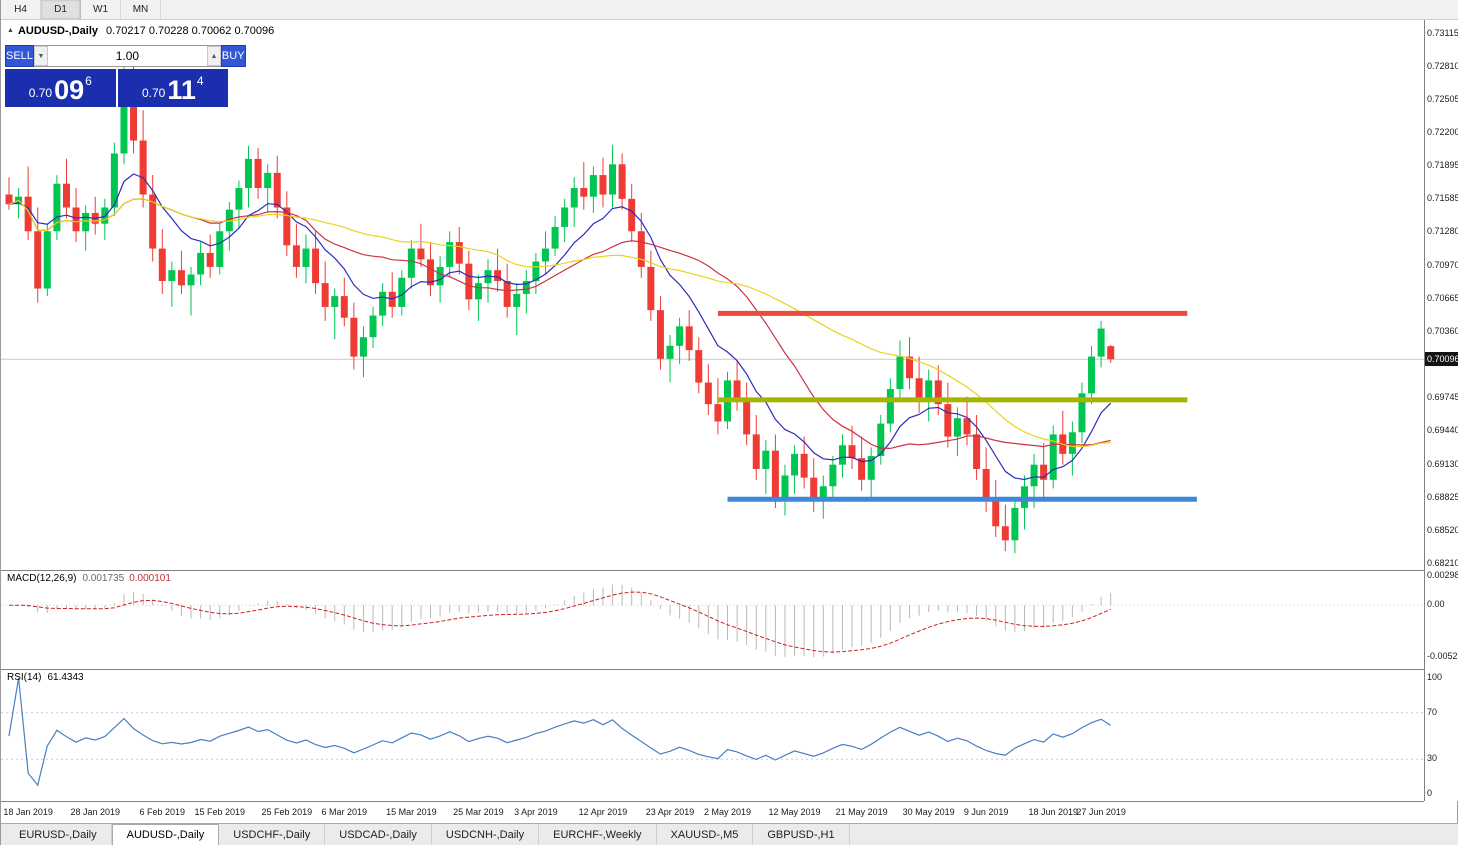 Image resolution: width=1458 pixels, height=845 pixels. I want to click on date-label: 12 May 2019, so click(794, 812).